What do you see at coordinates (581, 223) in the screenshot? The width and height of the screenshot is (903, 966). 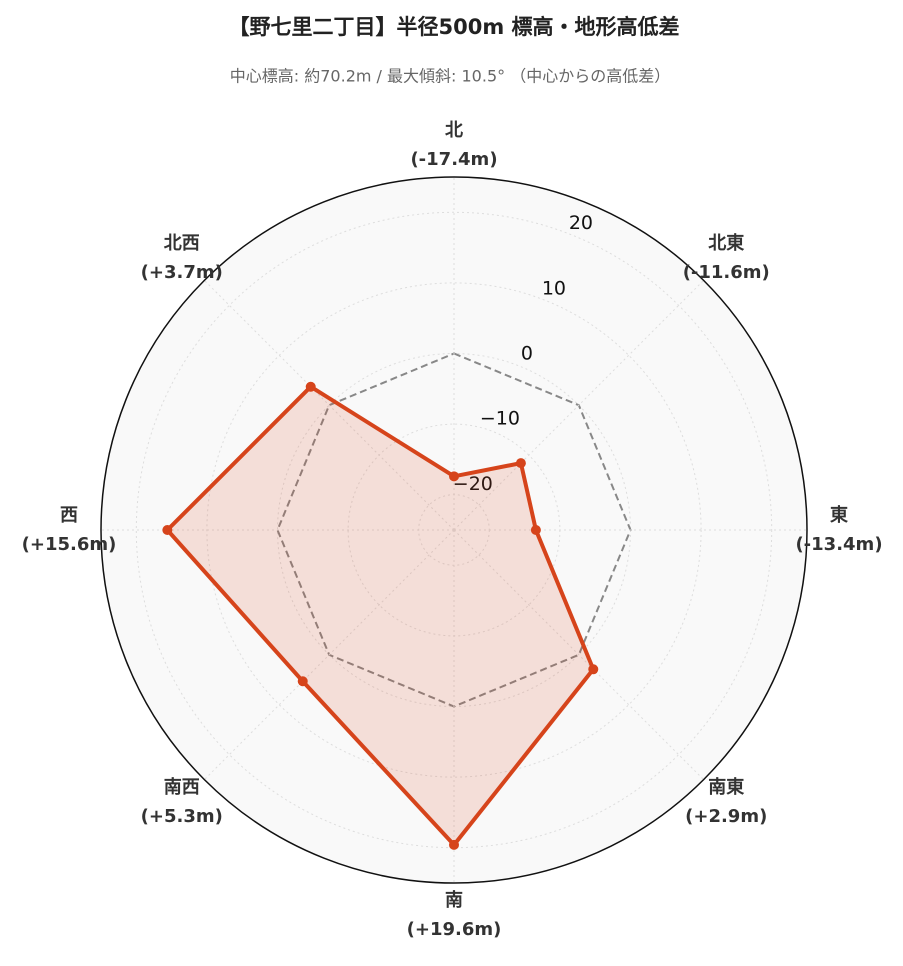 I see `r-tick-label: 20` at bounding box center [581, 223].